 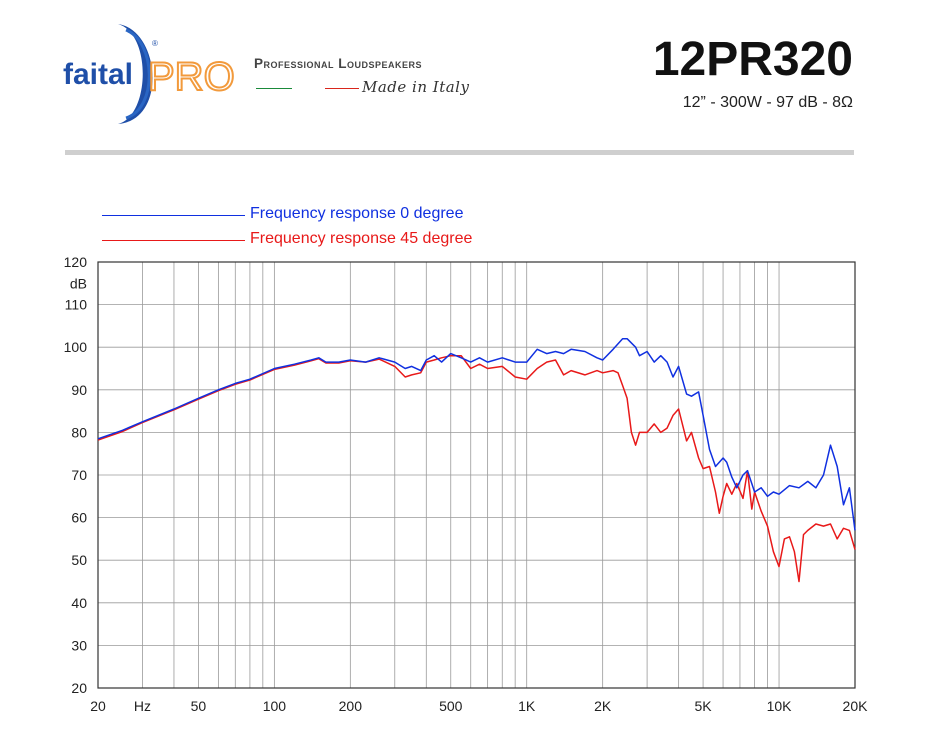 What do you see at coordinates (79, 603) in the screenshot?
I see `y-tick-label: 40` at bounding box center [79, 603].